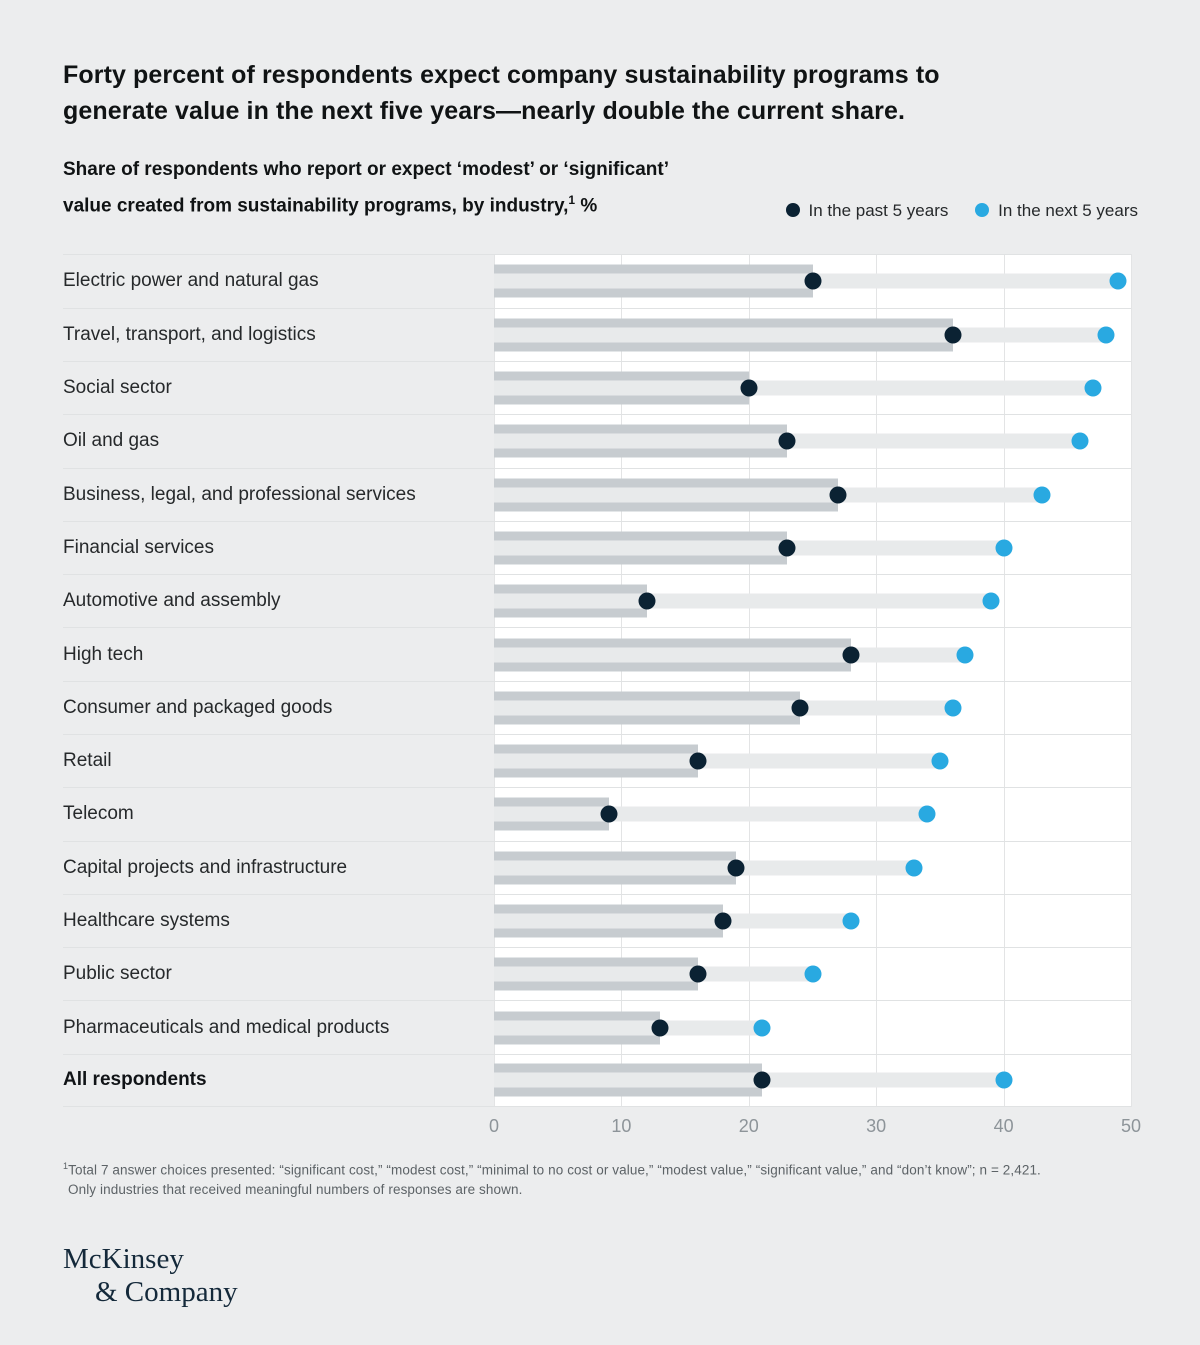  I want to click on chart-row: All respondents, so click(597, 1080).